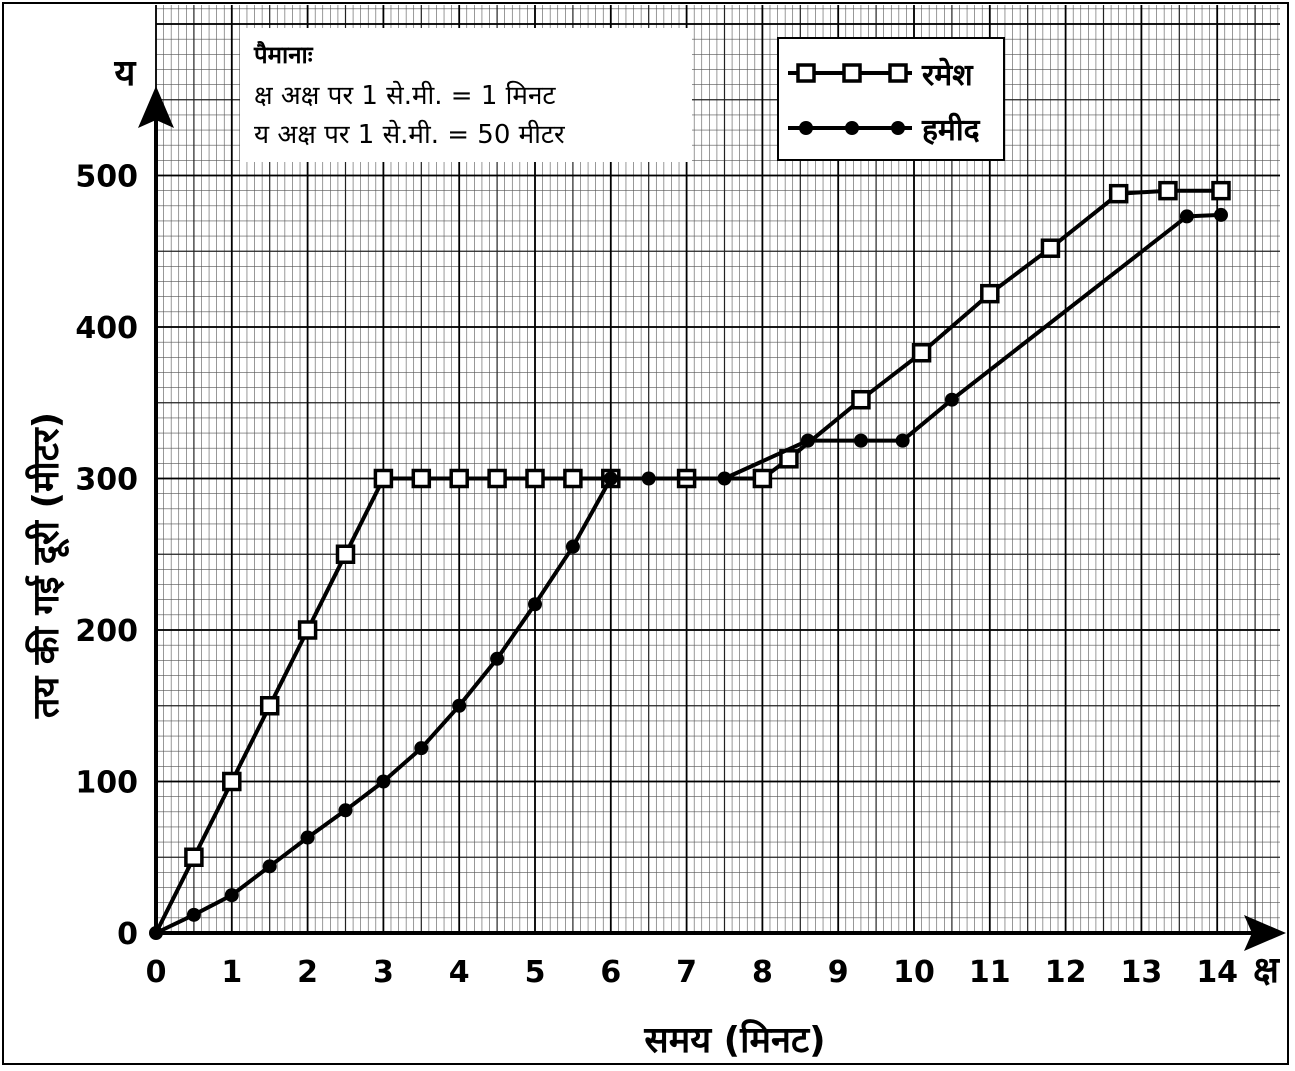 The image size is (1295, 1071). I want to click on x-tick-label: 3, so click(383, 972).